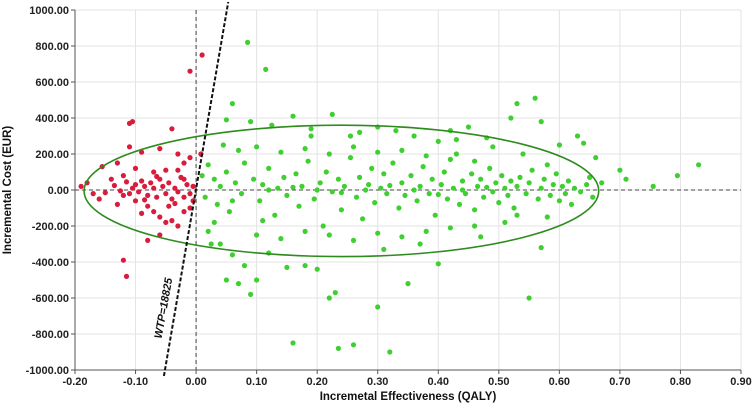 The width and height of the screenshot is (752, 412). What do you see at coordinates (680, 382) in the screenshot?
I see `x-tick-label: 0.80` at bounding box center [680, 382].